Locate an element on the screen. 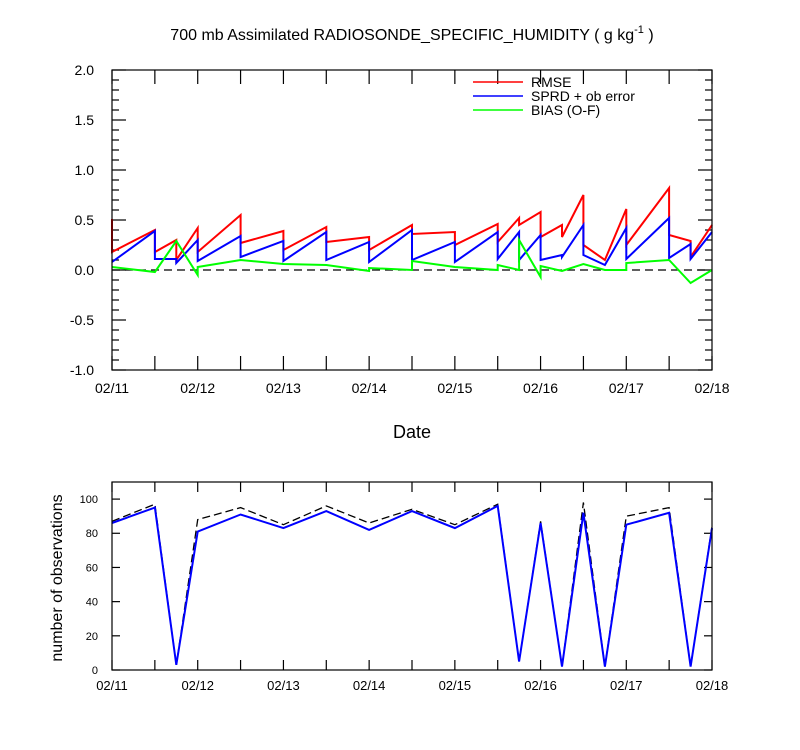  y-tick-label: 1.0 is located at coordinates (85, 170).